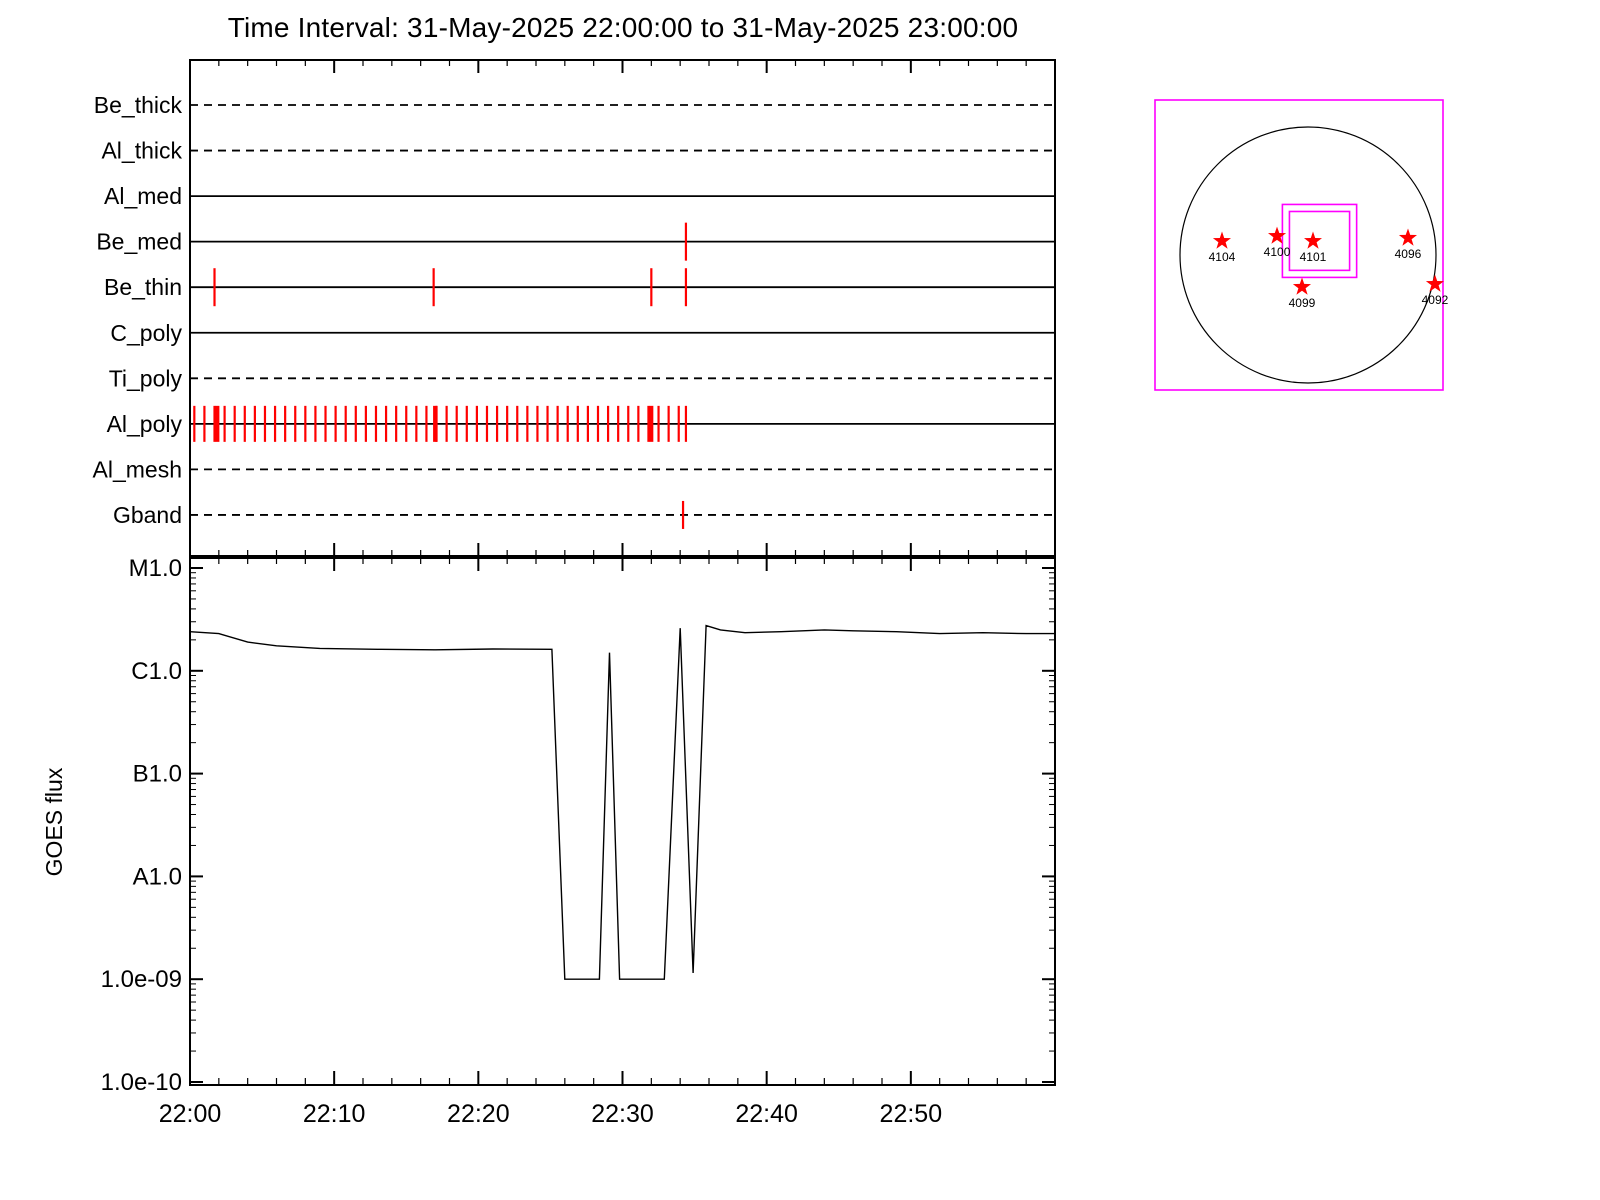  I want to click on x-tick-label-22-00: 22:00, so click(190, 1114).